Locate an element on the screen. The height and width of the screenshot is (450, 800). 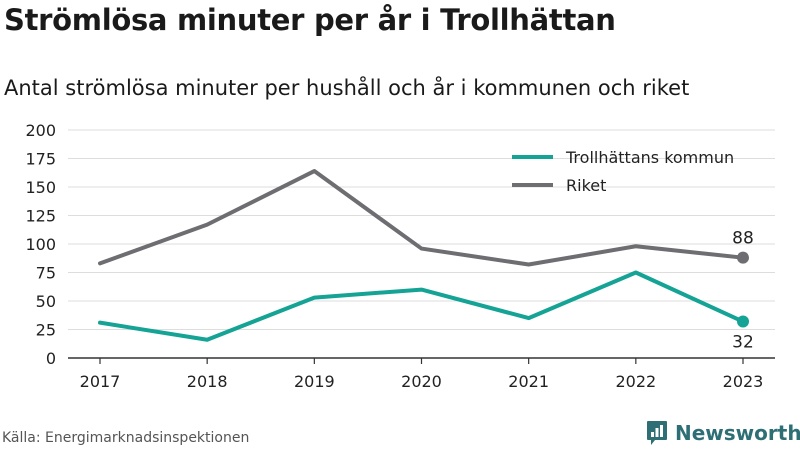
brand-name: Newsworthy is located at coordinates (737, 433).